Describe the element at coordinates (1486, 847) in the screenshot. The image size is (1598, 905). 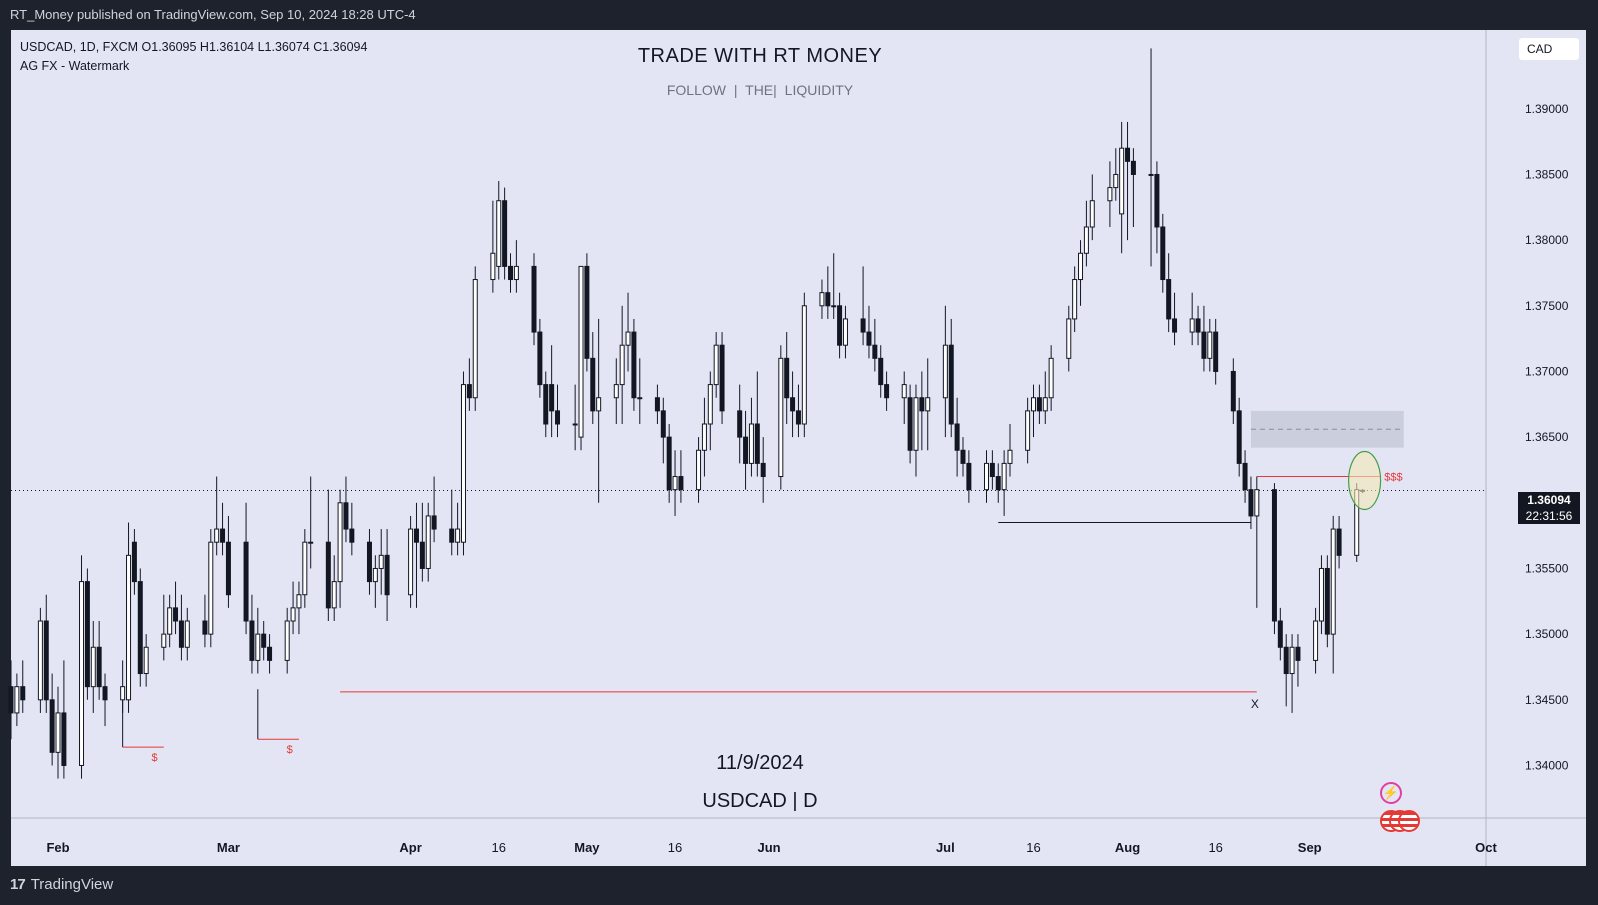
I see `x-tick-label: Oct` at that location.